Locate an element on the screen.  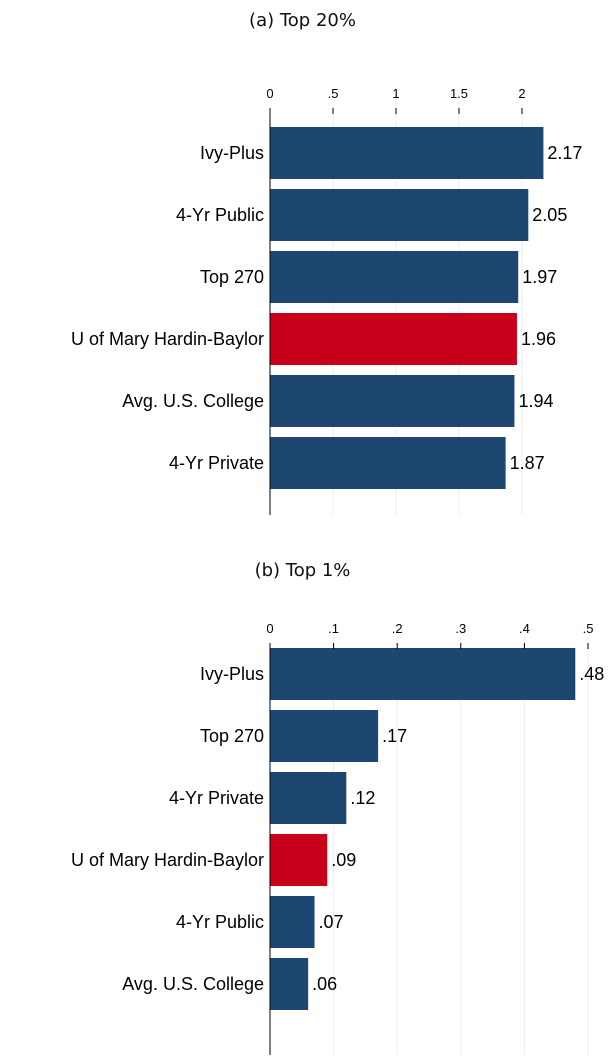
value-label: 2.17 is located at coordinates (564, 153).